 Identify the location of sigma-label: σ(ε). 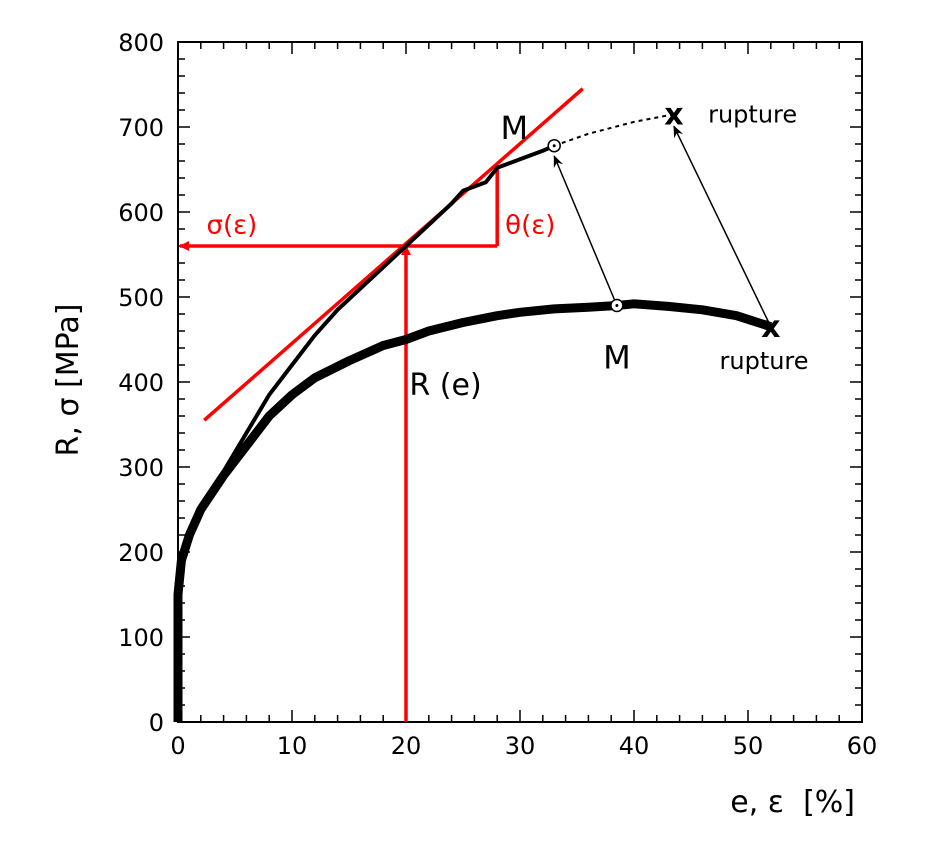
(232, 225).